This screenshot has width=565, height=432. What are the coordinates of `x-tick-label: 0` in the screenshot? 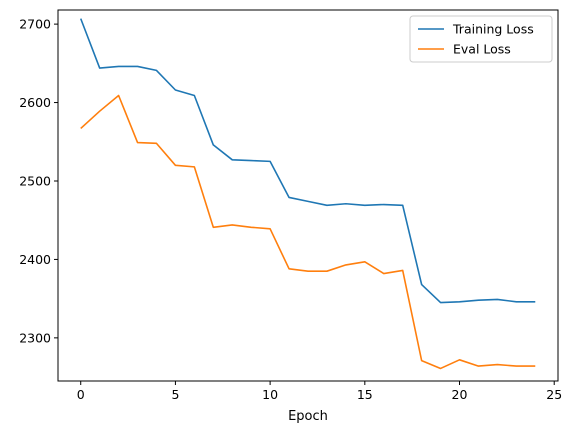 It's located at (81, 394).